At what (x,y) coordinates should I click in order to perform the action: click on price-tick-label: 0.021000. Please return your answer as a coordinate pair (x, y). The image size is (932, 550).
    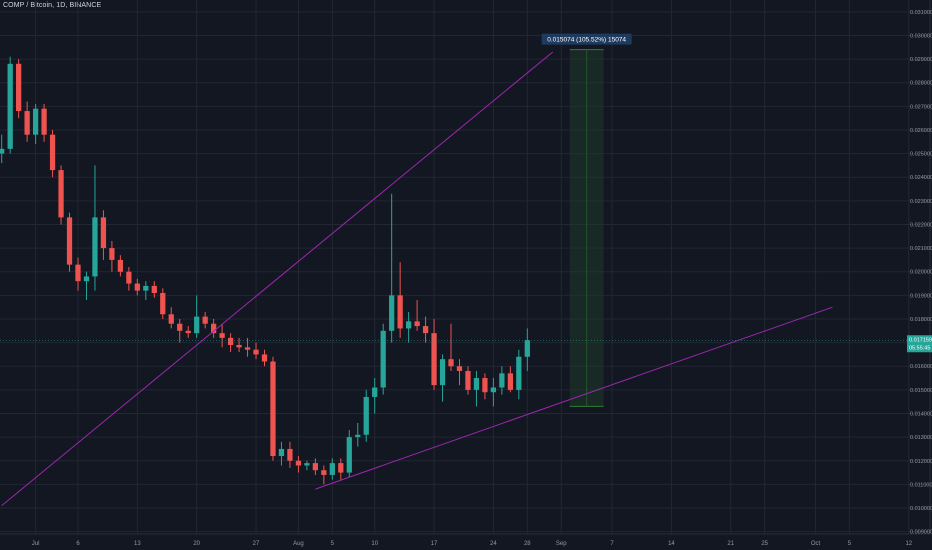
    Looking at the image, I should click on (921, 249).